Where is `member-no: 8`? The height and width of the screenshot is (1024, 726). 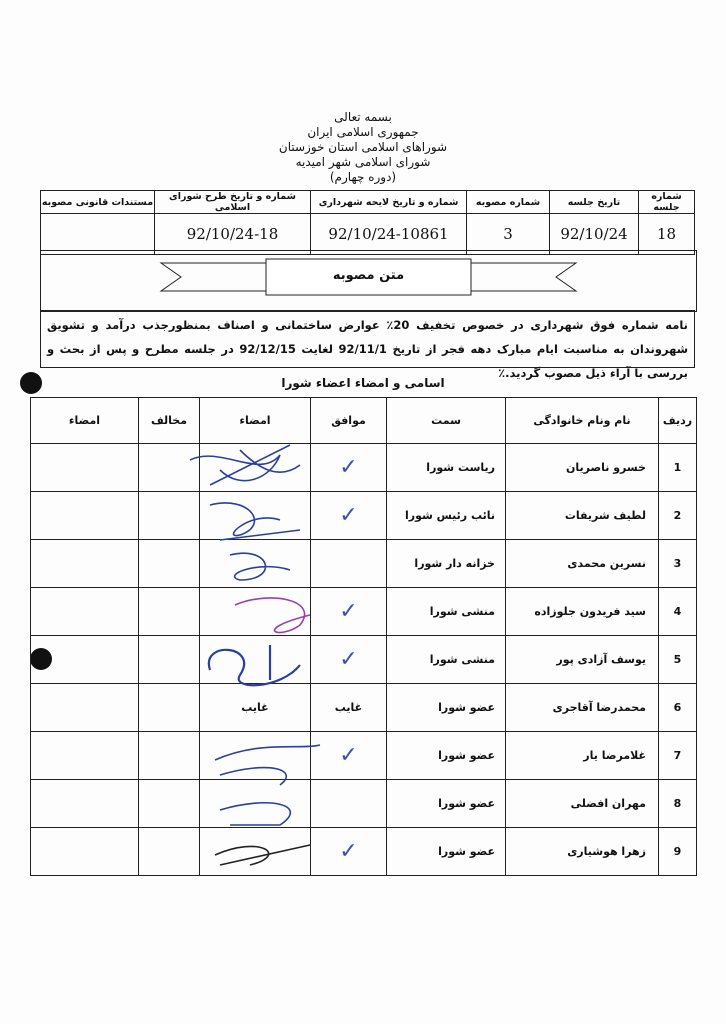
member-no: 8 is located at coordinates (677, 803).